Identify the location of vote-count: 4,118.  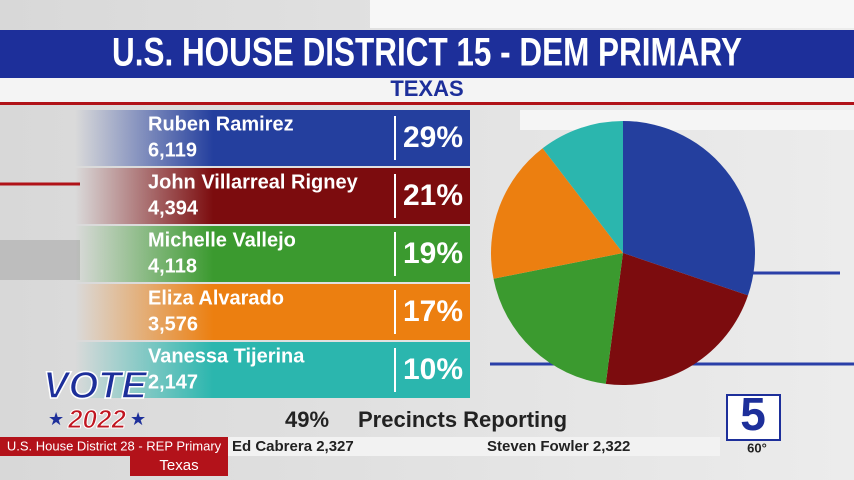
(172, 266).